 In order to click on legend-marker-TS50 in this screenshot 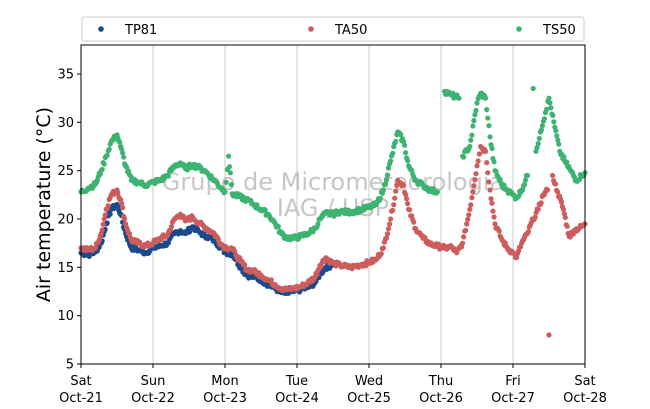, I will do `click(519, 29)`.